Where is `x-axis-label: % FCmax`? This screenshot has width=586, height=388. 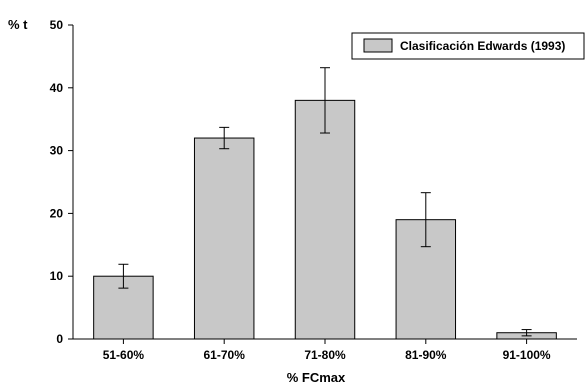
x-axis-label: % FCmax is located at coordinates (316, 377).